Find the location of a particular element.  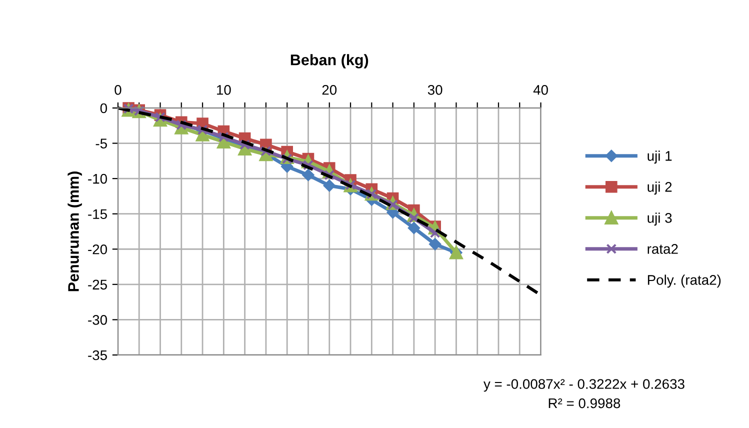

y-tick-label: -25 is located at coordinates (97, 285).